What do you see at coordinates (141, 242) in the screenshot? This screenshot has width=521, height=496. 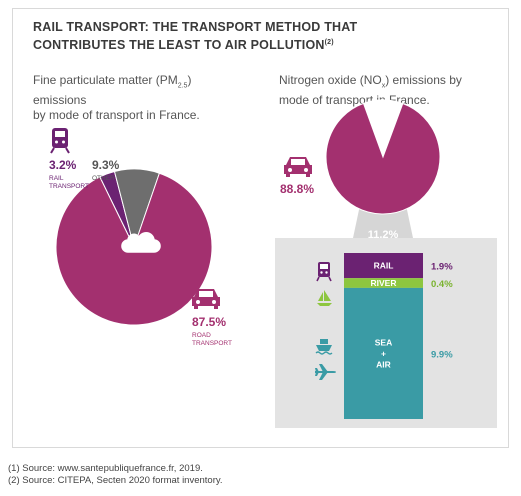 I see `cloud-icon` at bounding box center [141, 242].